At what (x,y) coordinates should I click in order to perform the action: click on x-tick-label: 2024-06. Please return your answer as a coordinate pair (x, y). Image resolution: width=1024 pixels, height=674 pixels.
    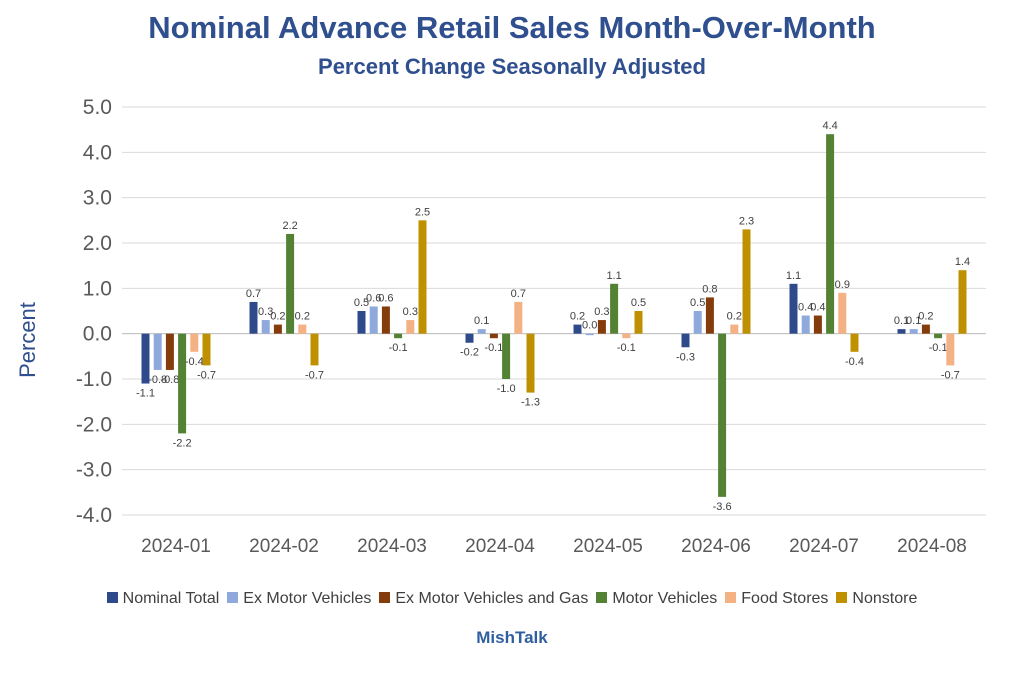
    Looking at the image, I should click on (716, 546).